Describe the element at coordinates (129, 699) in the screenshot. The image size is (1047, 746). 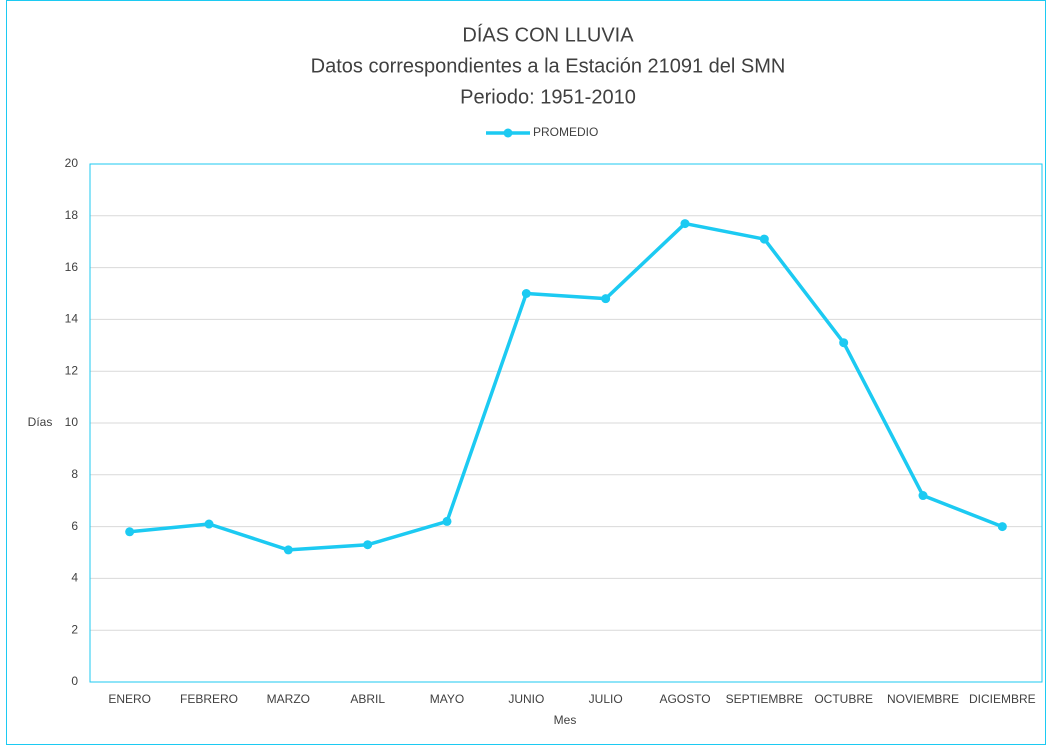
I see `x-tick-label: ENERO` at that location.